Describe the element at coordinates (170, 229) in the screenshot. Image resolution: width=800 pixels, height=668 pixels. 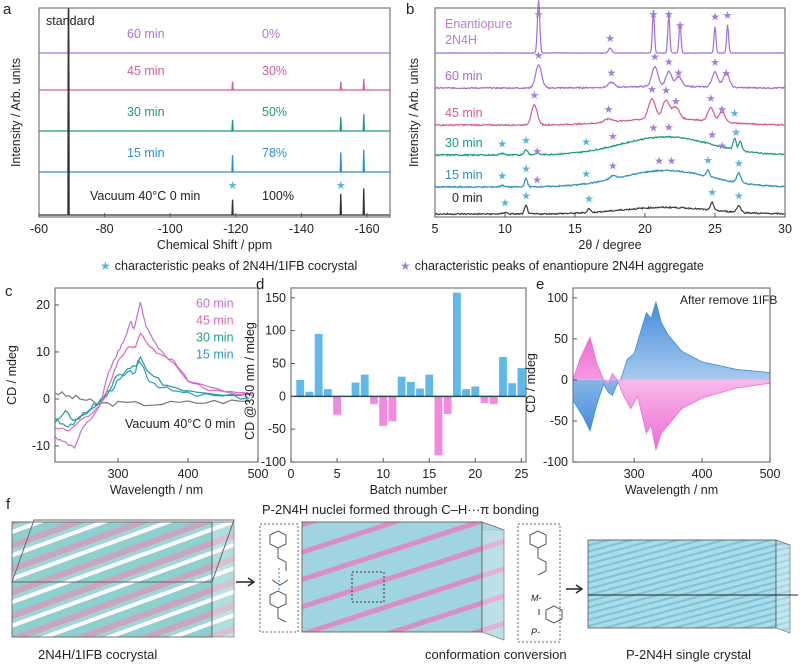
I see `x-tick-label: -100` at that location.